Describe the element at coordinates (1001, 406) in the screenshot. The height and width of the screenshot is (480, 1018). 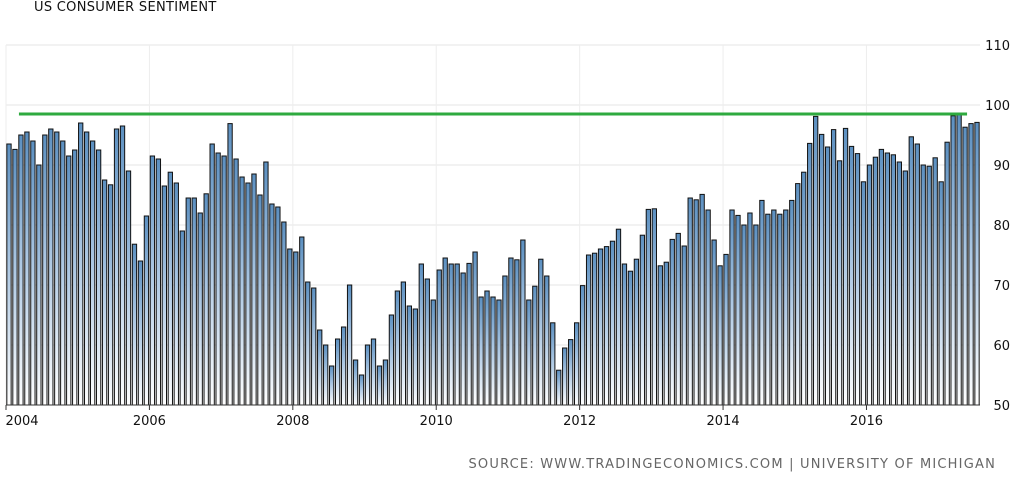
I see `y-tick-label: 50` at that location.